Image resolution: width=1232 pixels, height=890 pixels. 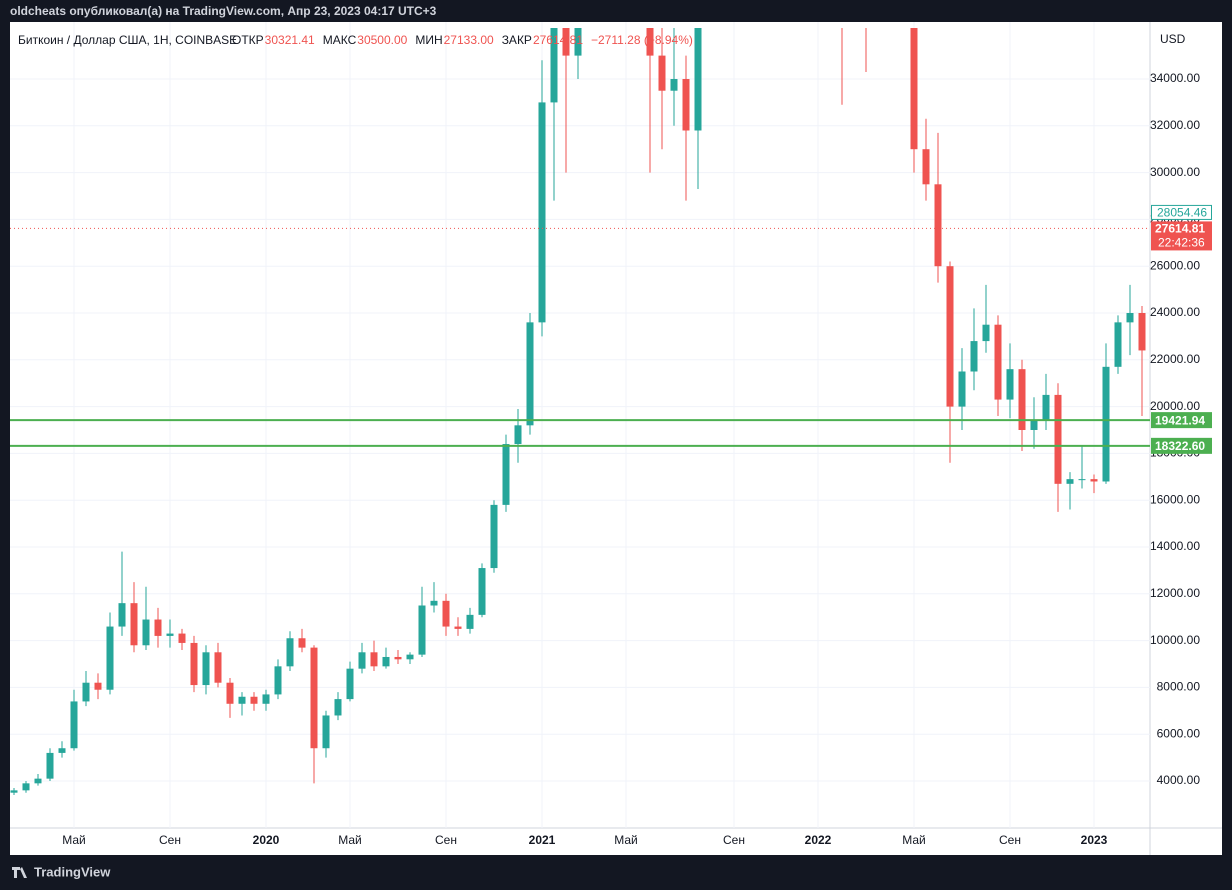 What do you see at coordinates (642, 40) in the screenshot?
I see `change: −2711.28 (−8.94%)` at bounding box center [642, 40].